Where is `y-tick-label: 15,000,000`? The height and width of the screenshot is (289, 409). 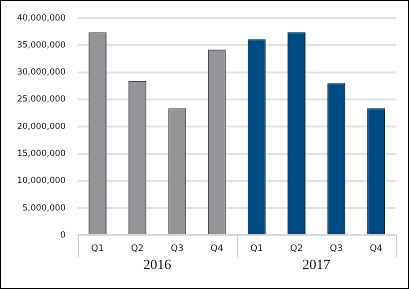 y-tick-label: 15,000,000 is located at coordinates (41, 153).